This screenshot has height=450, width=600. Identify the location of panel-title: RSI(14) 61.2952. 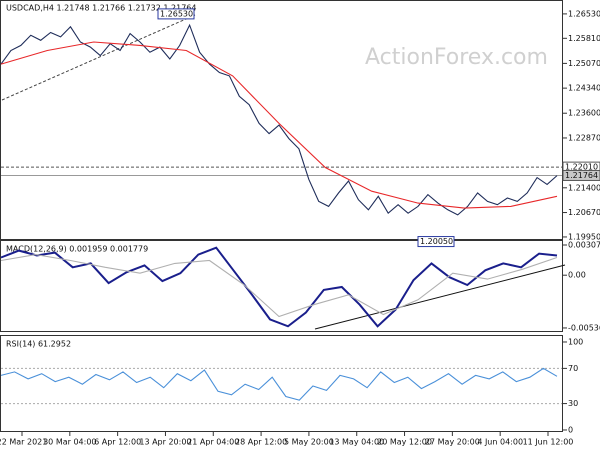
(38, 344).